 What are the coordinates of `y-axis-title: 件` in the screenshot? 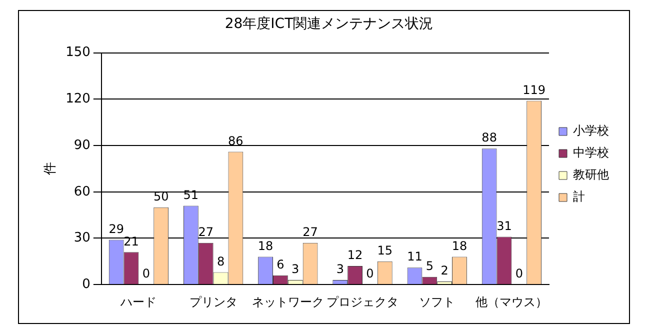 It's located at (50, 169).